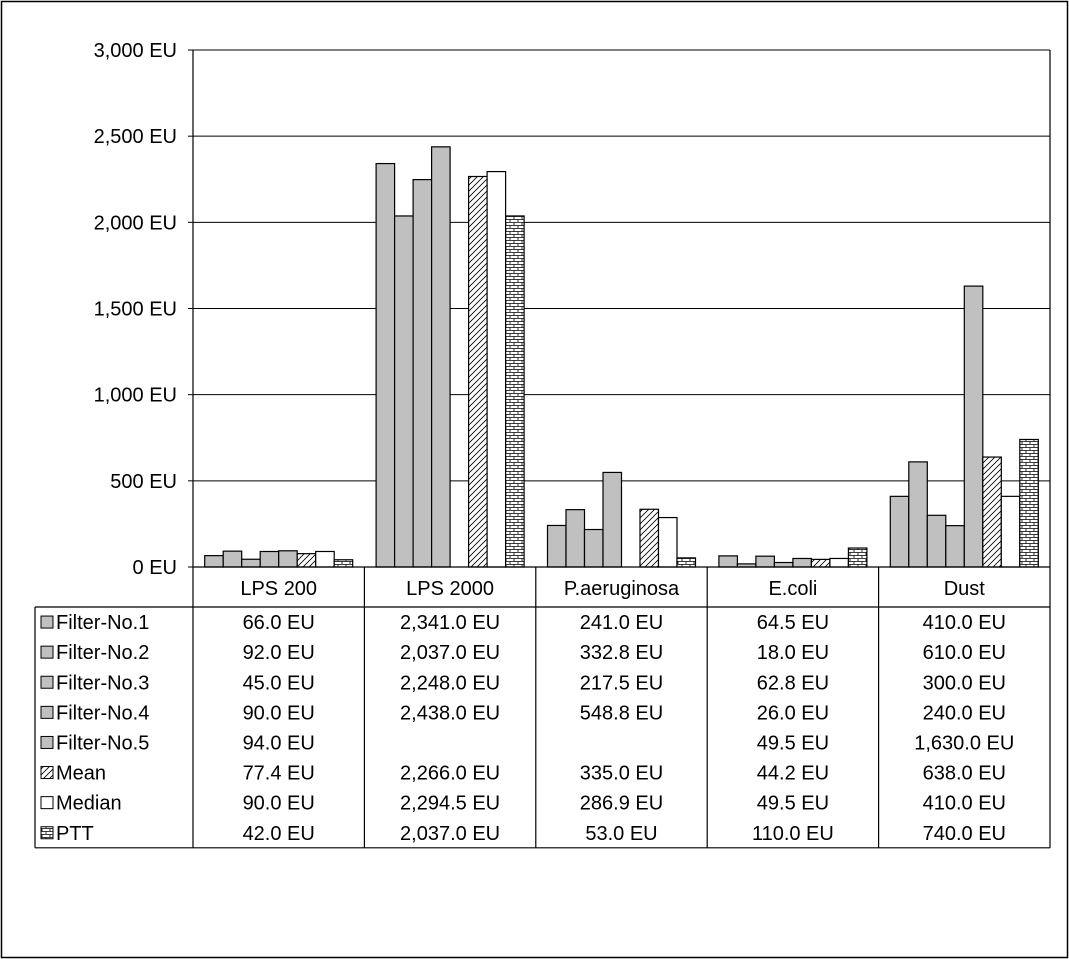 This screenshot has height=959, width=1069. I want to click on data-label: 64.5 EU, so click(793, 623).